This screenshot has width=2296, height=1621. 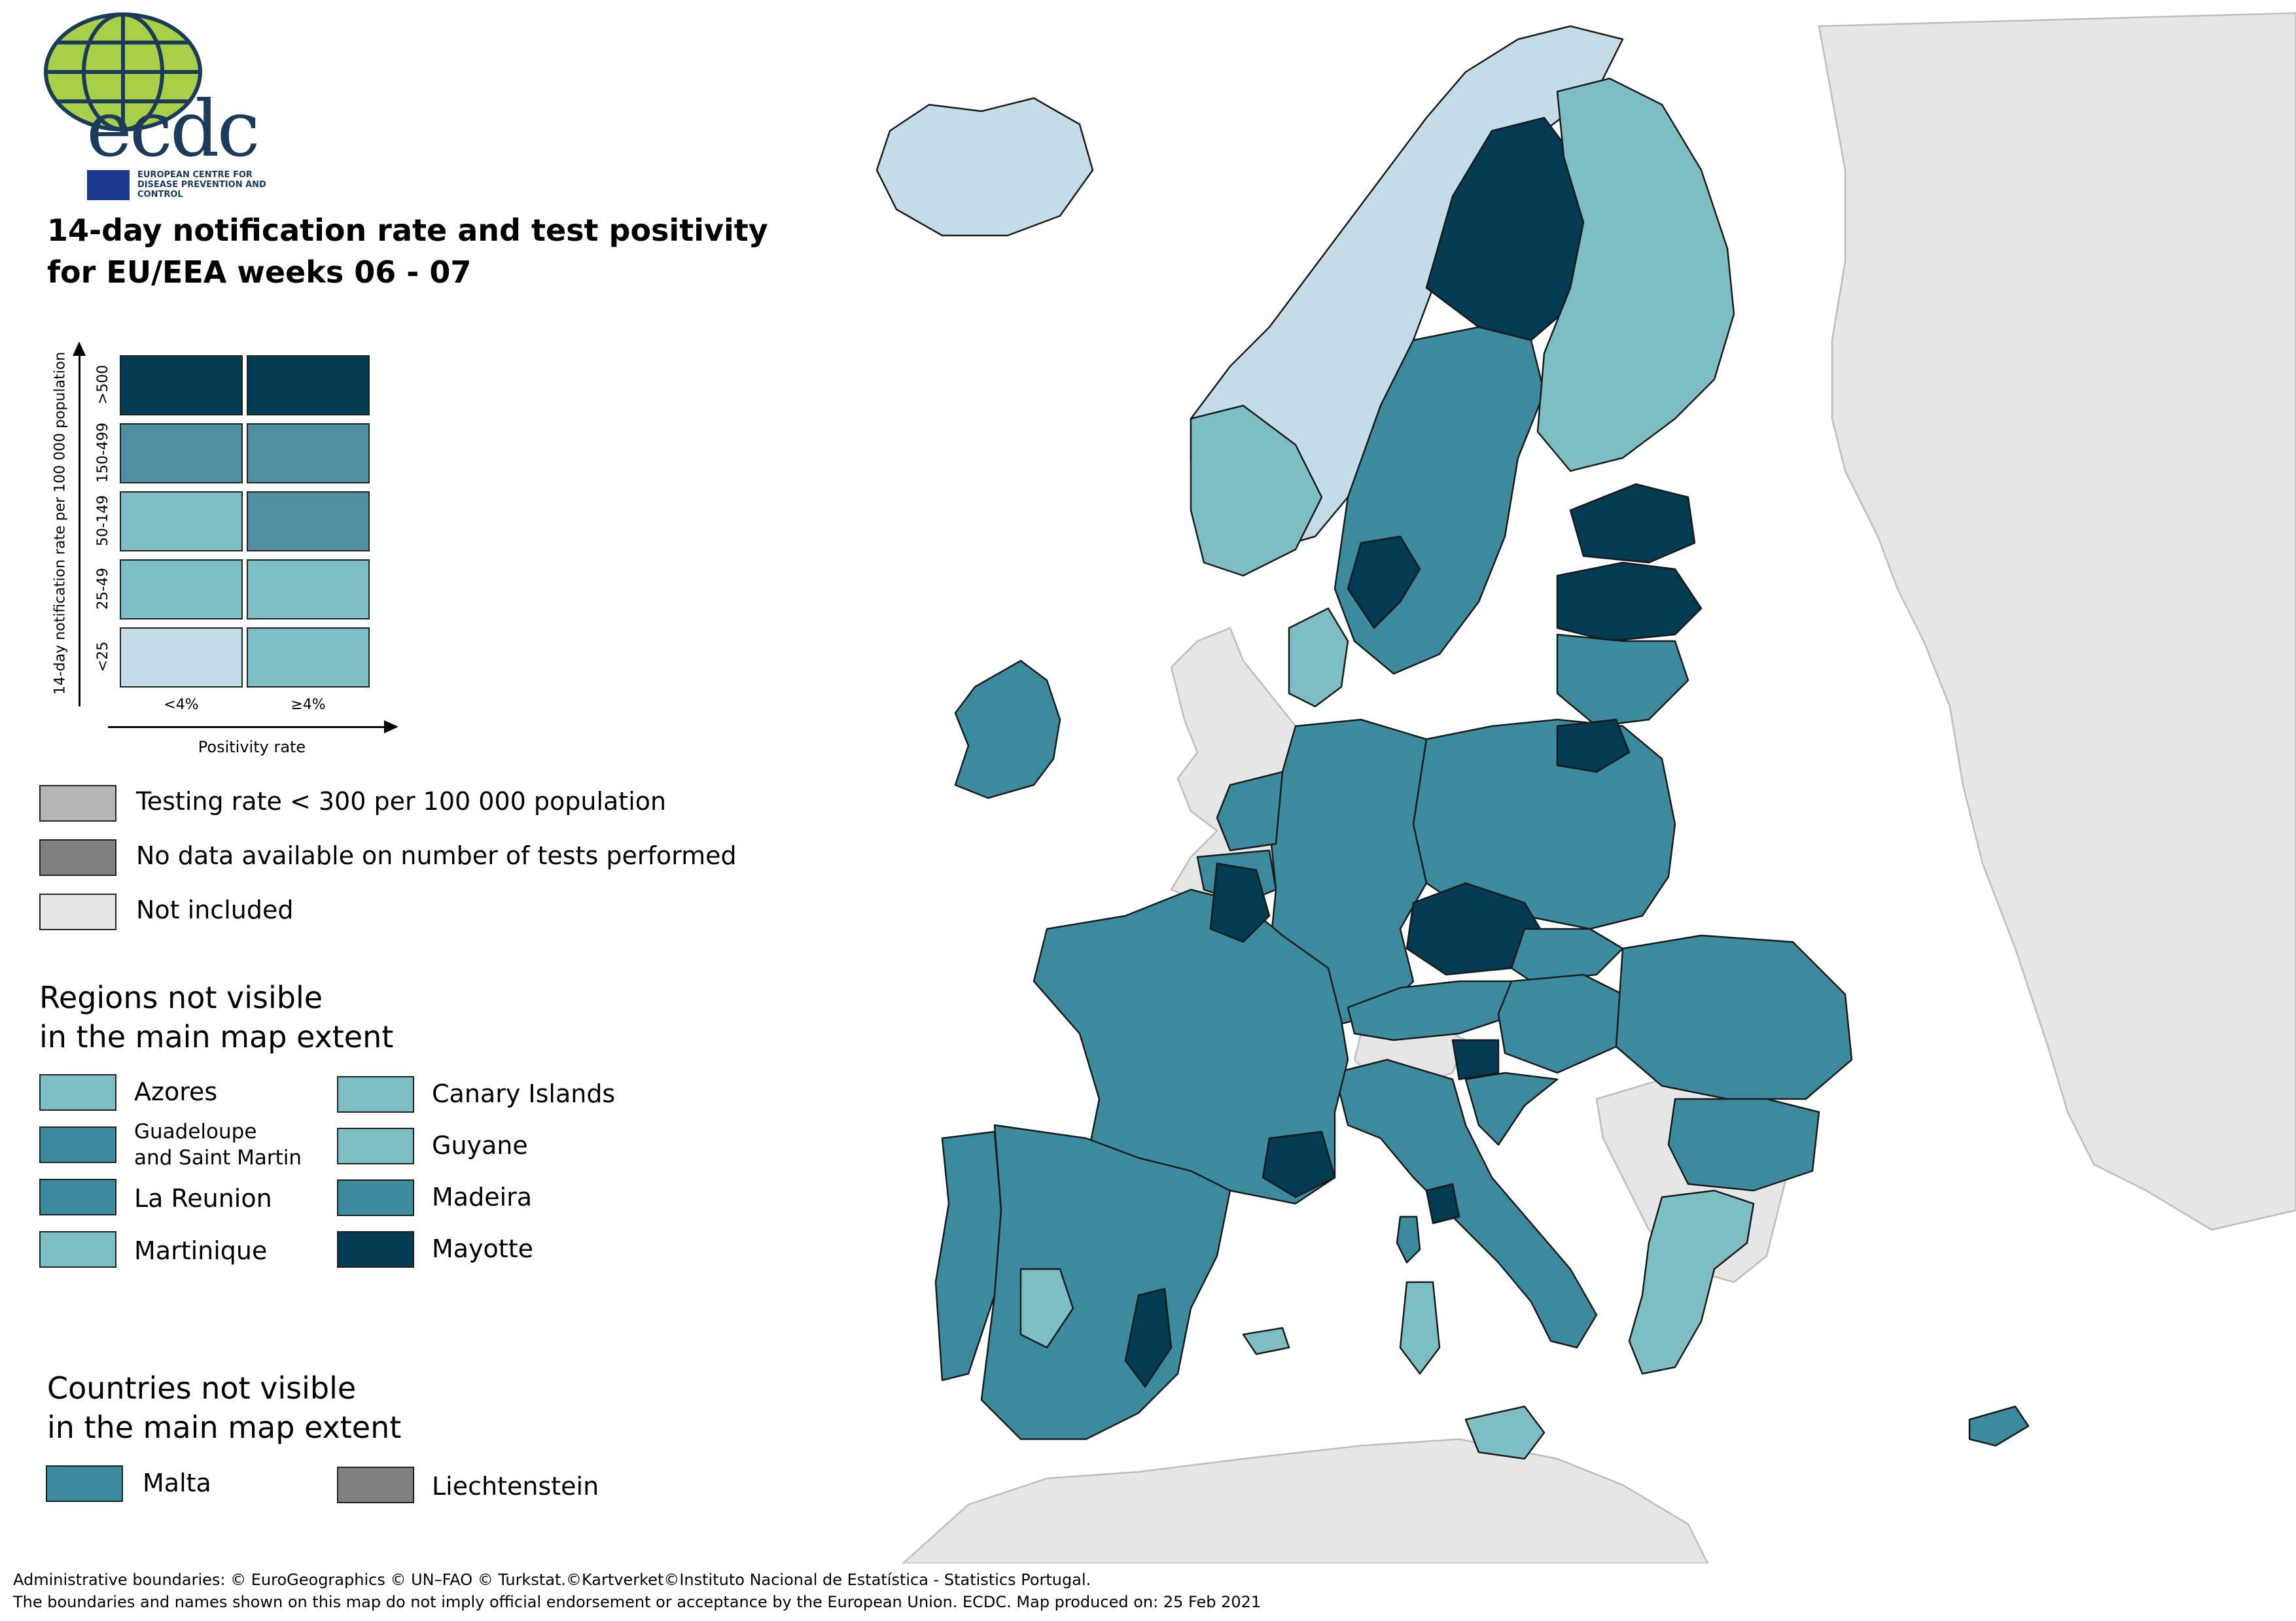 I want to click on map-sweden-region-dark, so click(x=1384, y=582).